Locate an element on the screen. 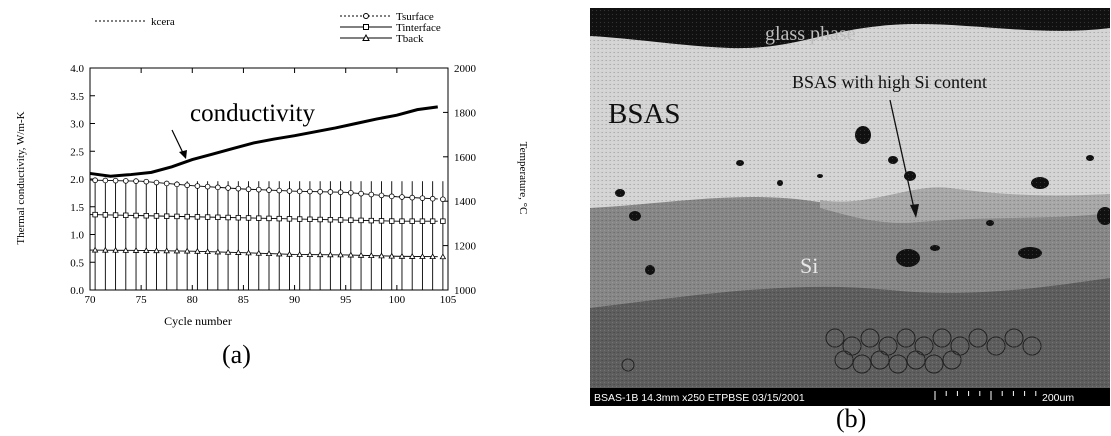  annotation-arrow is located at coordinates (178, 142).